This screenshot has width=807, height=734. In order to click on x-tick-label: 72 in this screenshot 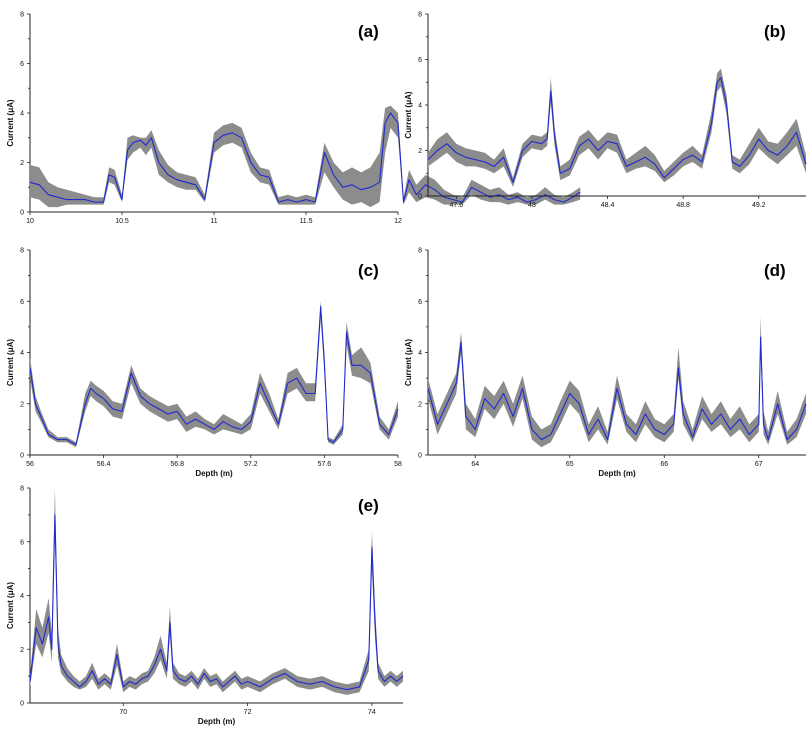, I will do `click(248, 712)`.